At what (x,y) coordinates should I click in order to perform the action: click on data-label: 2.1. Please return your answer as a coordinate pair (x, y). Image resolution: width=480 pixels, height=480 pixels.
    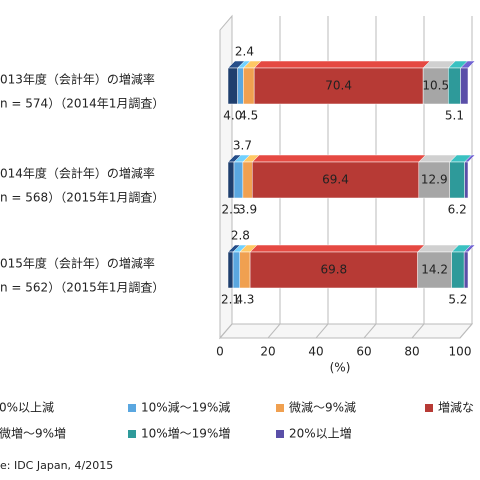
    Looking at the image, I should click on (230, 300).